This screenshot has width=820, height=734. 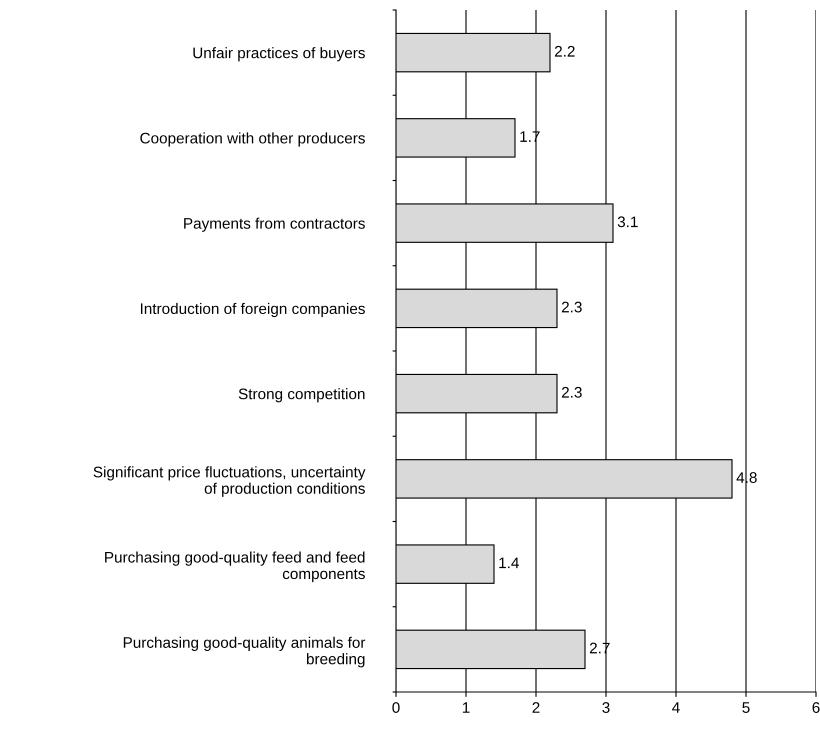 What do you see at coordinates (252, 310) in the screenshot?
I see `y-tick-label: Introduction of foreign companies` at bounding box center [252, 310].